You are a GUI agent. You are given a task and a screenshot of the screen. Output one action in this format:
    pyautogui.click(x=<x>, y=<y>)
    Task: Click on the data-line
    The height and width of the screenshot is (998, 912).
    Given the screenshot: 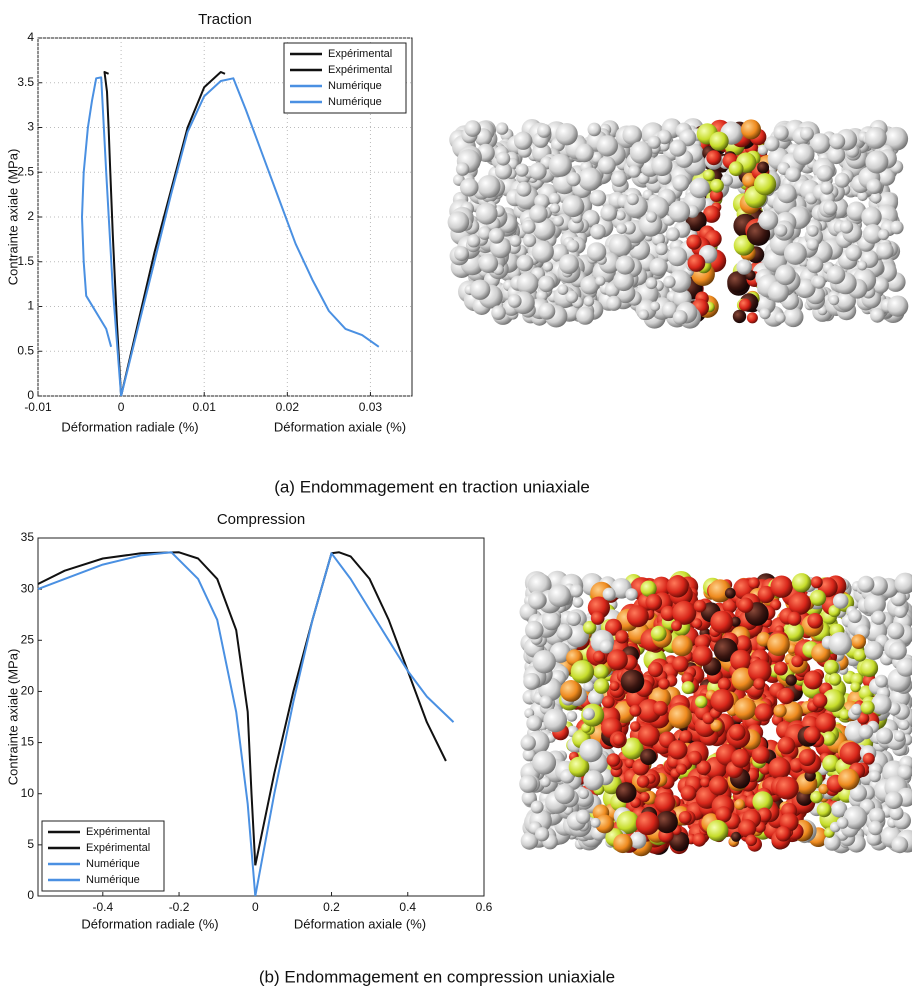 What is the action you would take?
    pyautogui.click(x=147, y=724)
    